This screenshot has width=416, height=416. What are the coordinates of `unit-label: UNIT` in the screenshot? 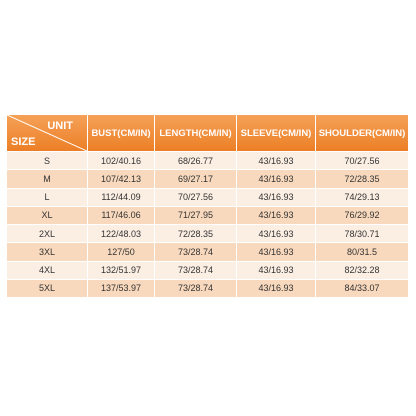 It's located at (60, 126).